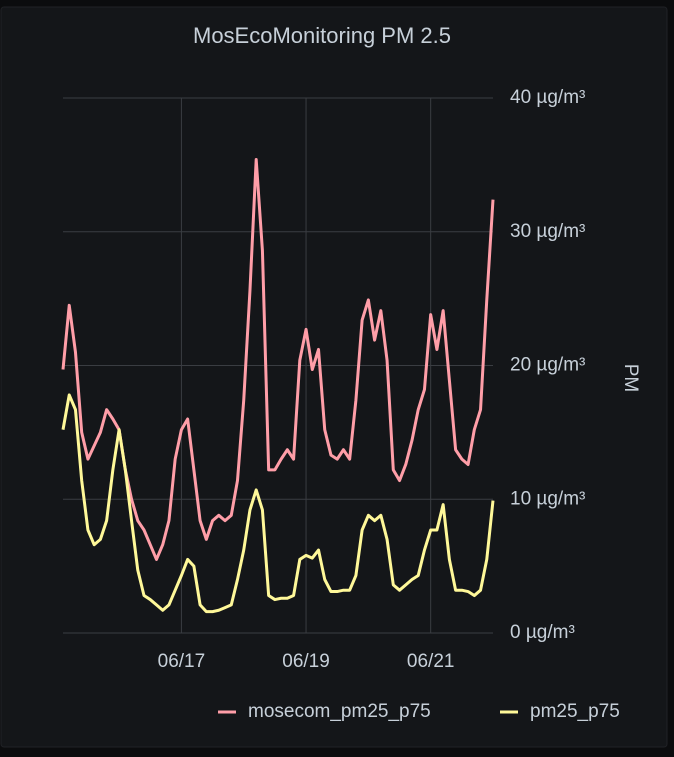 The height and width of the screenshot is (757, 674). I want to click on y-tick-label: 10 µg/m³, so click(547, 498).